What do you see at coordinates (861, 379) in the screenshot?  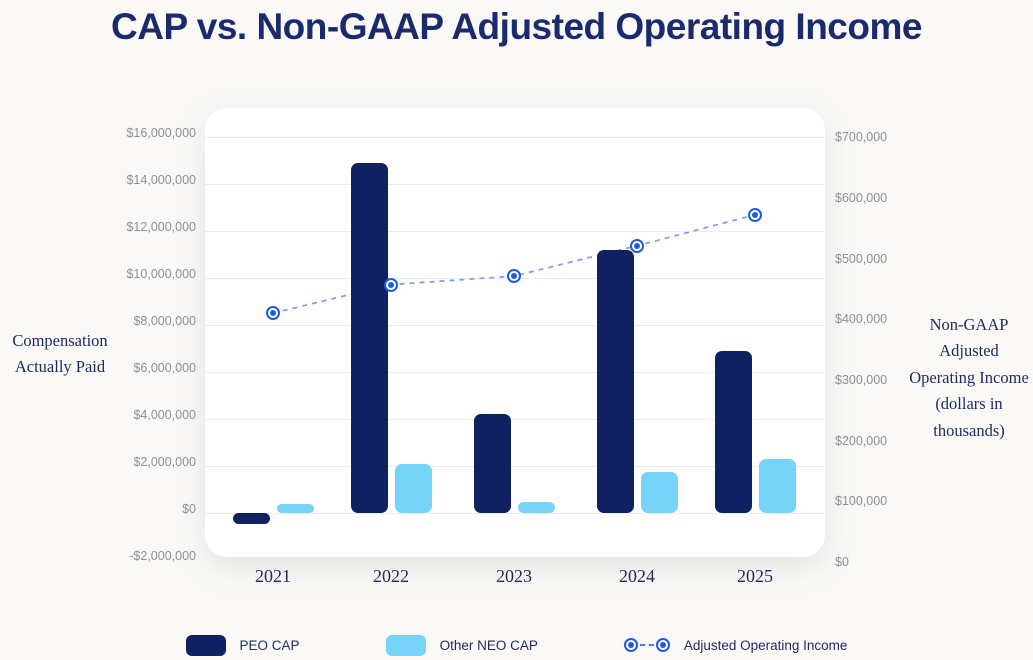 I see `right-axis-tick: $300,000` at bounding box center [861, 379].